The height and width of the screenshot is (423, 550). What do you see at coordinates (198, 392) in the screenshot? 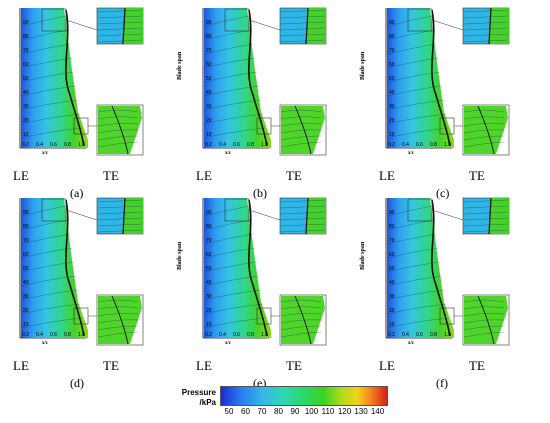
I see `legend-title-line1: Pressure` at bounding box center [198, 392].